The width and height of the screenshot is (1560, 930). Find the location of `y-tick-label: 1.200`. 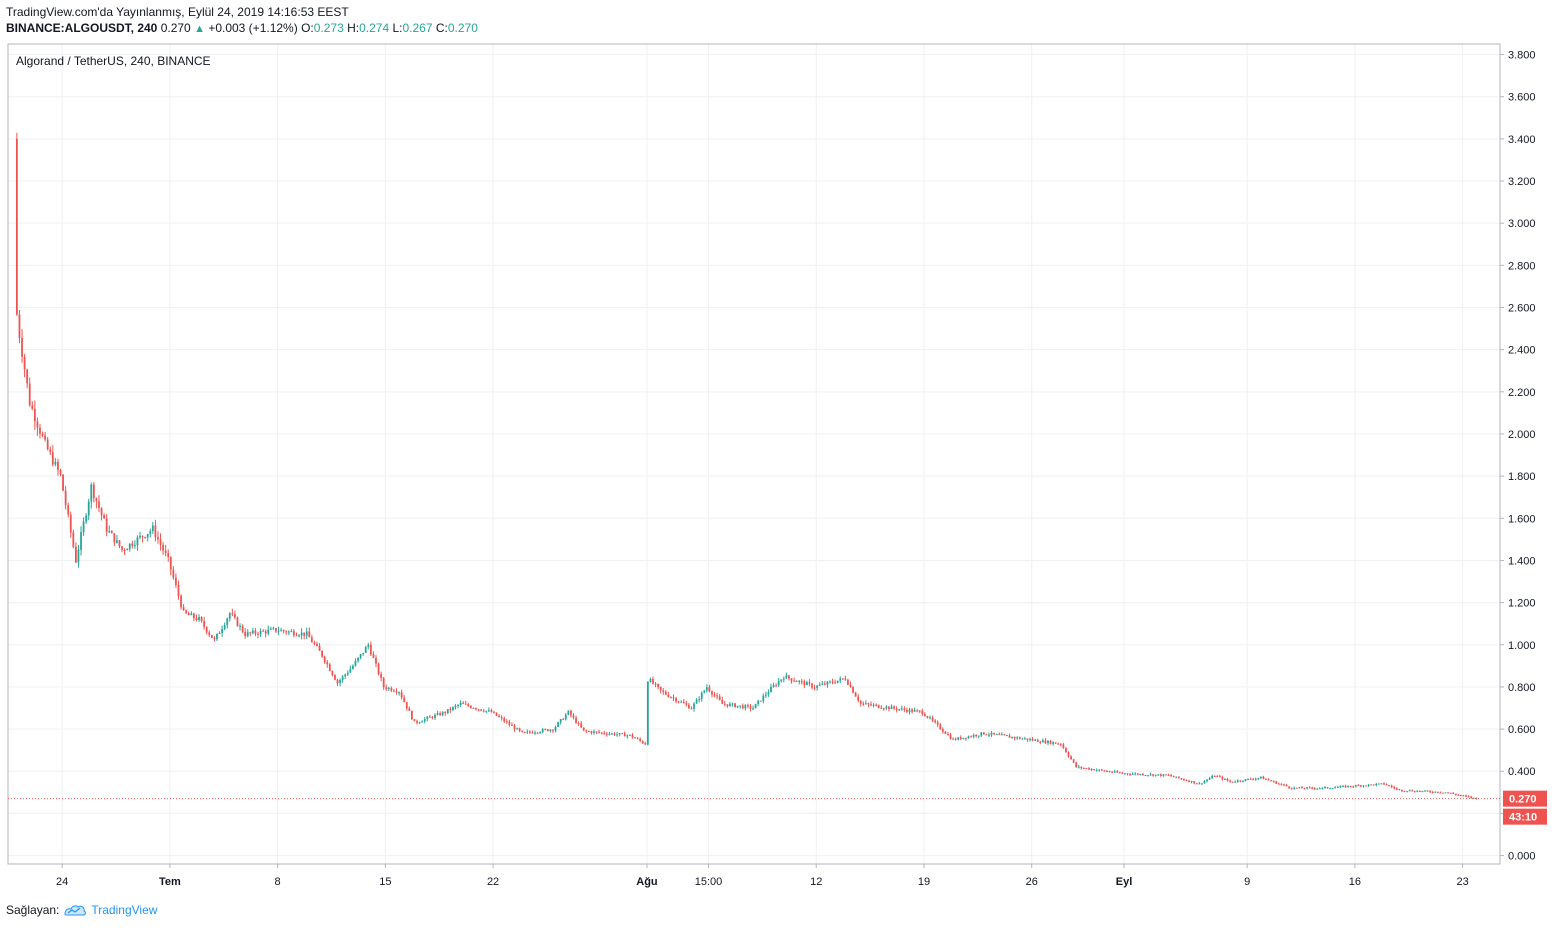

y-tick-label: 1.200 is located at coordinates (1522, 604).